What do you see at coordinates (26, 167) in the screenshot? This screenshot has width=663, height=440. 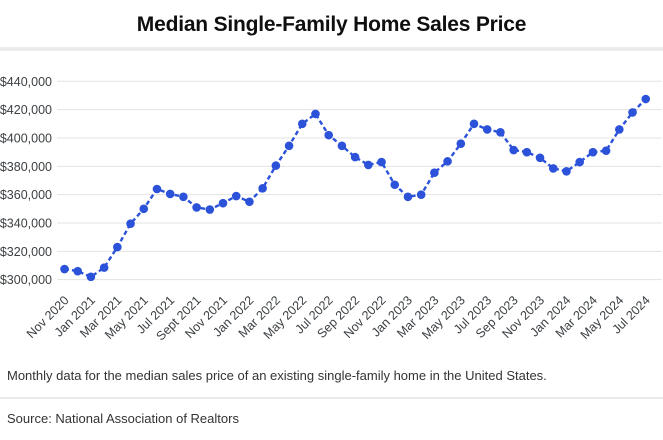 I see `y-tick-label: $380,000` at bounding box center [26, 167].